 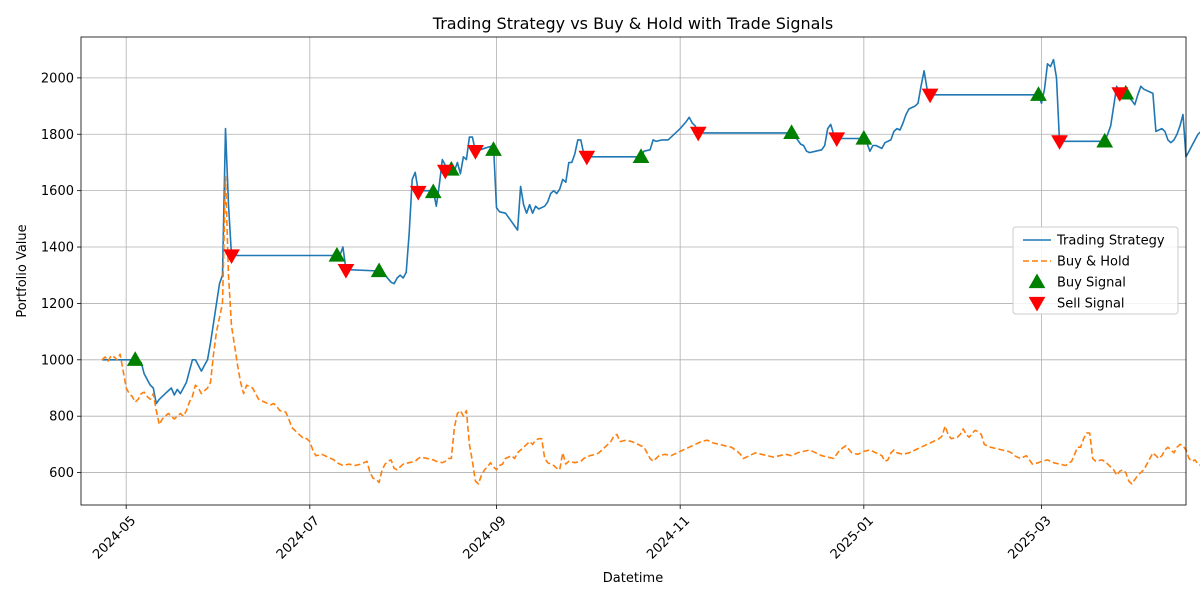 I want to click on legend-label: Buy & Hold, so click(x=1093, y=262).